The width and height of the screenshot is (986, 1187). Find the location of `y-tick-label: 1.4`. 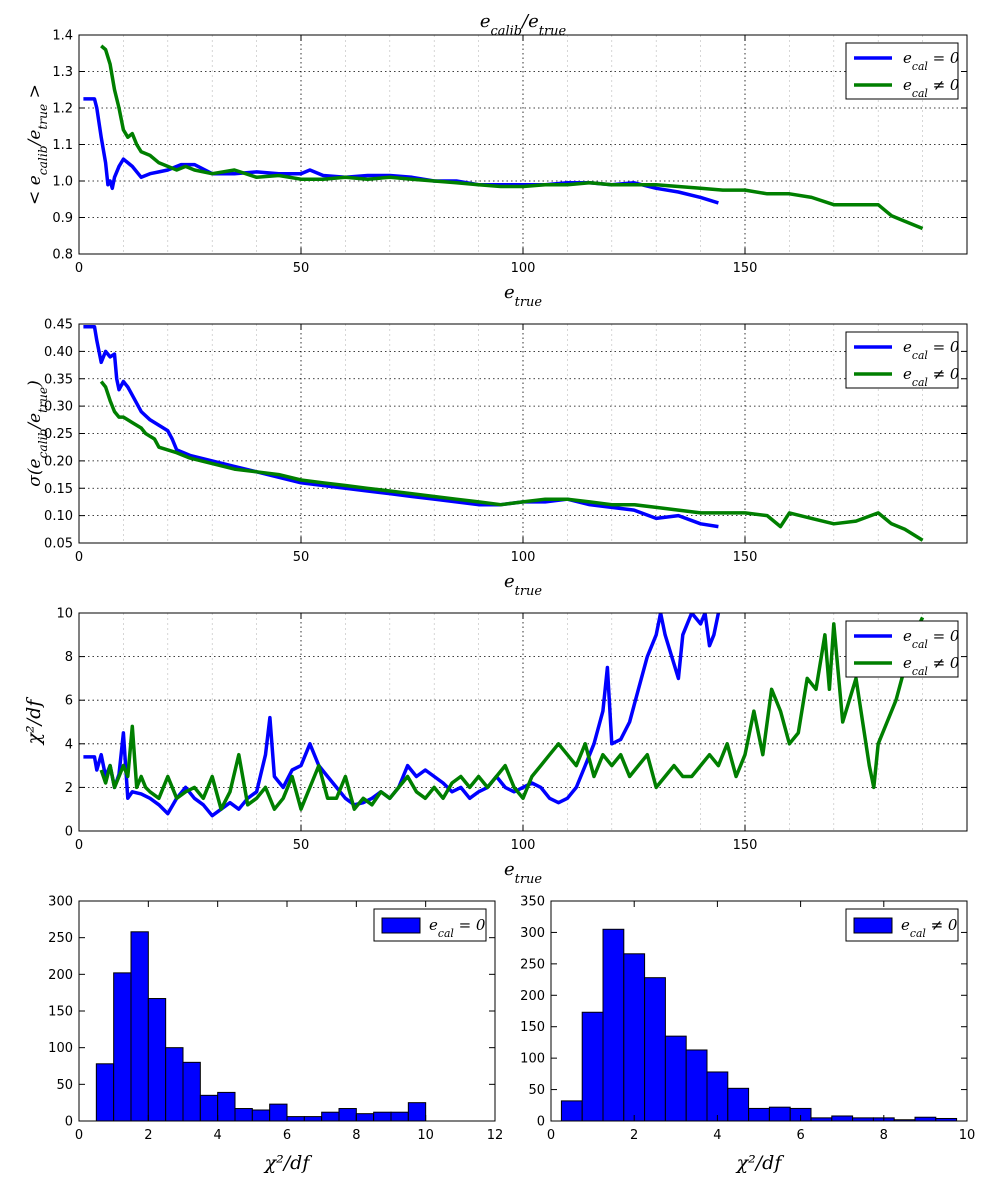

y-tick-label: 1.4 is located at coordinates (62, 36).